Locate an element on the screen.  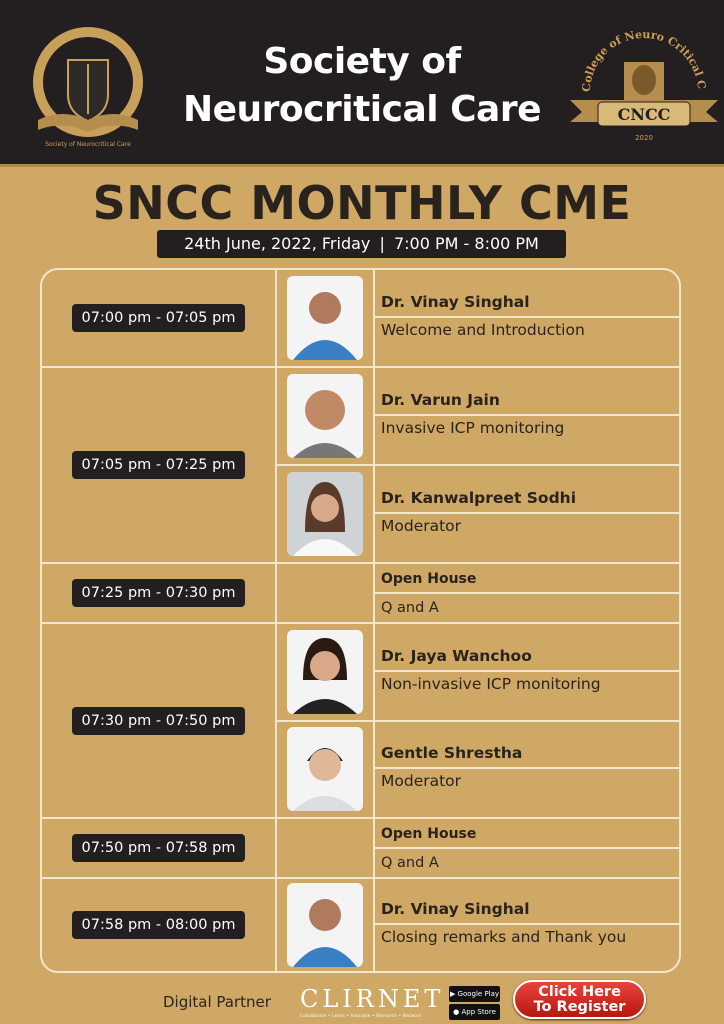
event-date: 24th June, 2022, Friday is located at coordinates (277, 243).